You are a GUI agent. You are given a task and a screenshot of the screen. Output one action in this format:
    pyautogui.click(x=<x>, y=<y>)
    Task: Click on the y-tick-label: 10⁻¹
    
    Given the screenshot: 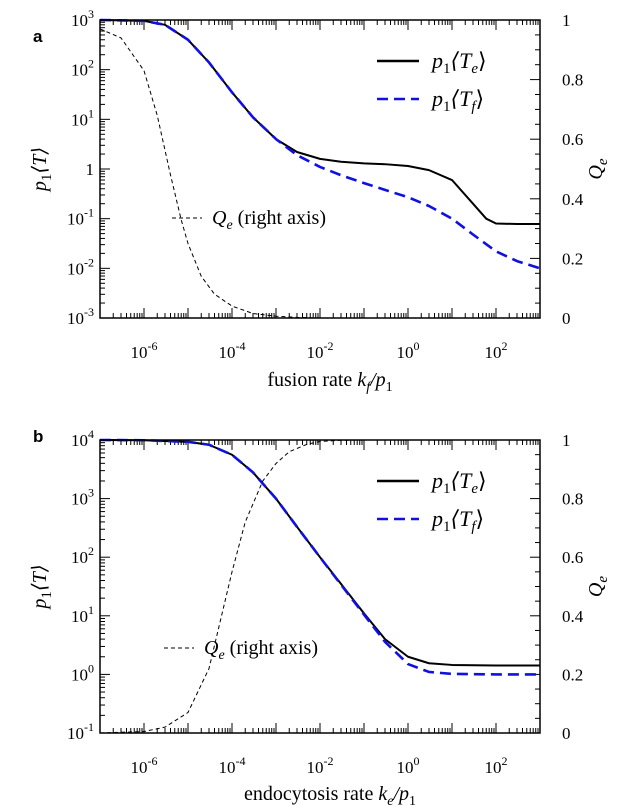 What is the action you would take?
    pyautogui.click(x=80, y=217)
    